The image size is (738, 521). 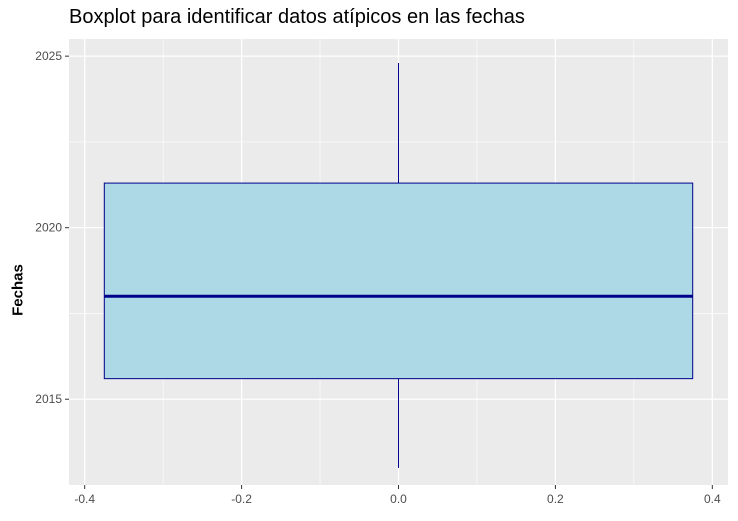 What do you see at coordinates (84, 499) in the screenshot?
I see `x-tick-label: -0.4` at bounding box center [84, 499].